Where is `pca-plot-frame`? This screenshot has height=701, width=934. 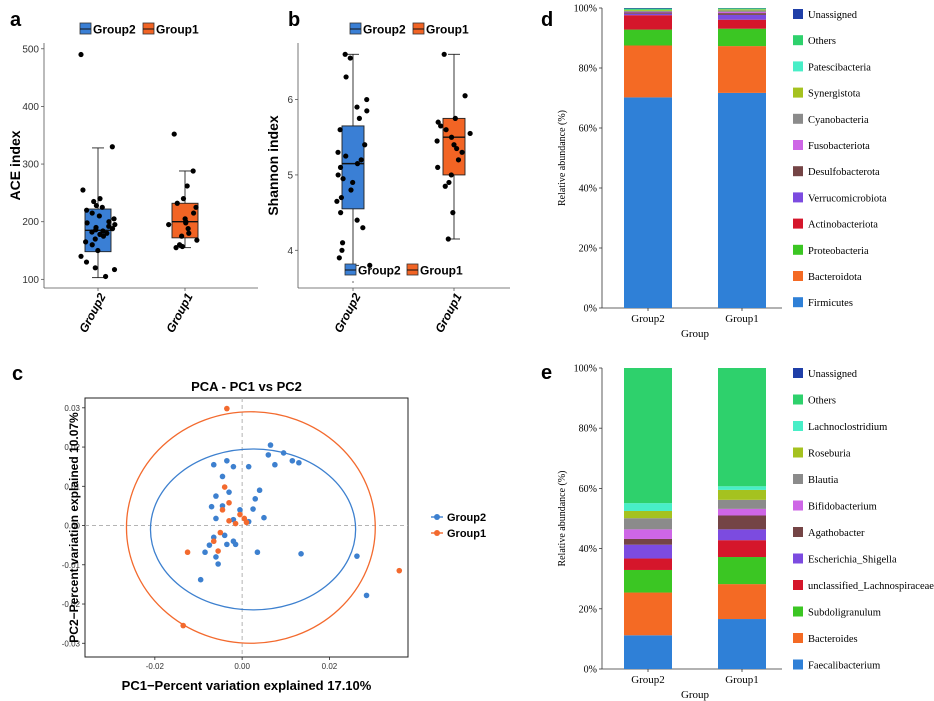 pca-plot-frame is located at coordinates (246, 527).